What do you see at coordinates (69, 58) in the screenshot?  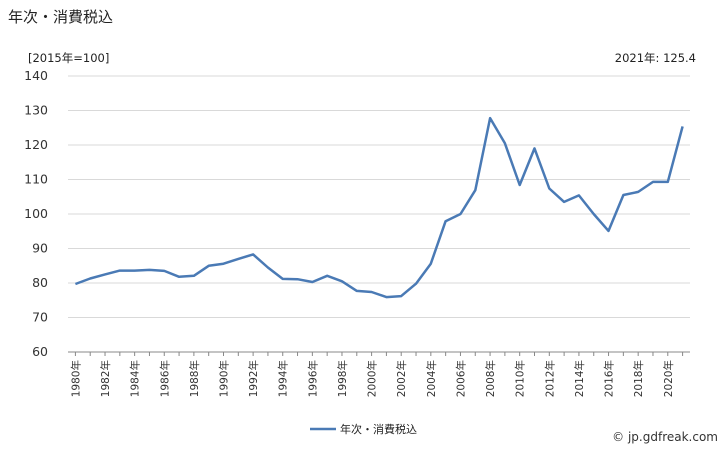 I see `unit-label: [2015年=100]` at bounding box center [69, 58].